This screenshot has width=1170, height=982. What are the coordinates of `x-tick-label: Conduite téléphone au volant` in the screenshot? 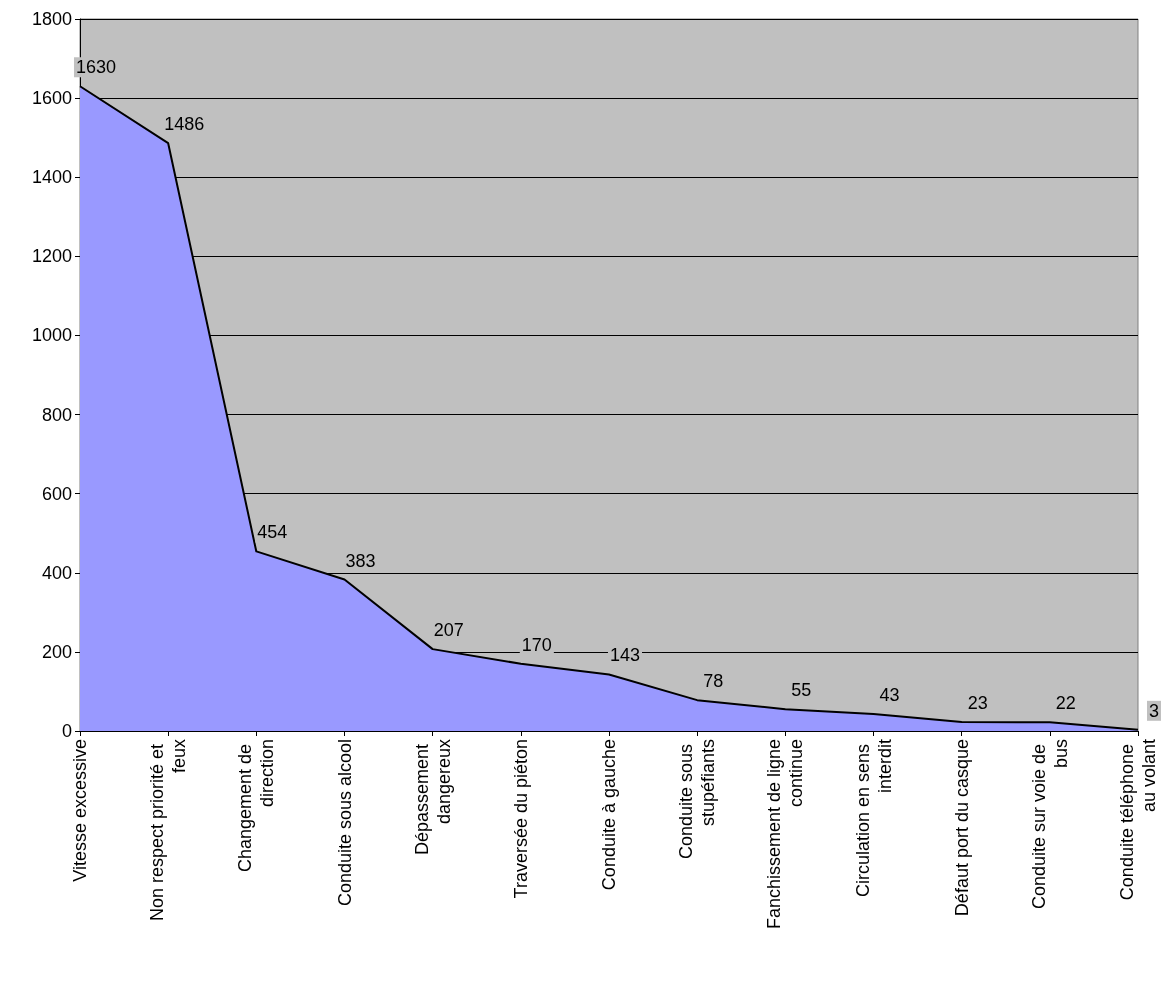 It's located at (1138, 820).